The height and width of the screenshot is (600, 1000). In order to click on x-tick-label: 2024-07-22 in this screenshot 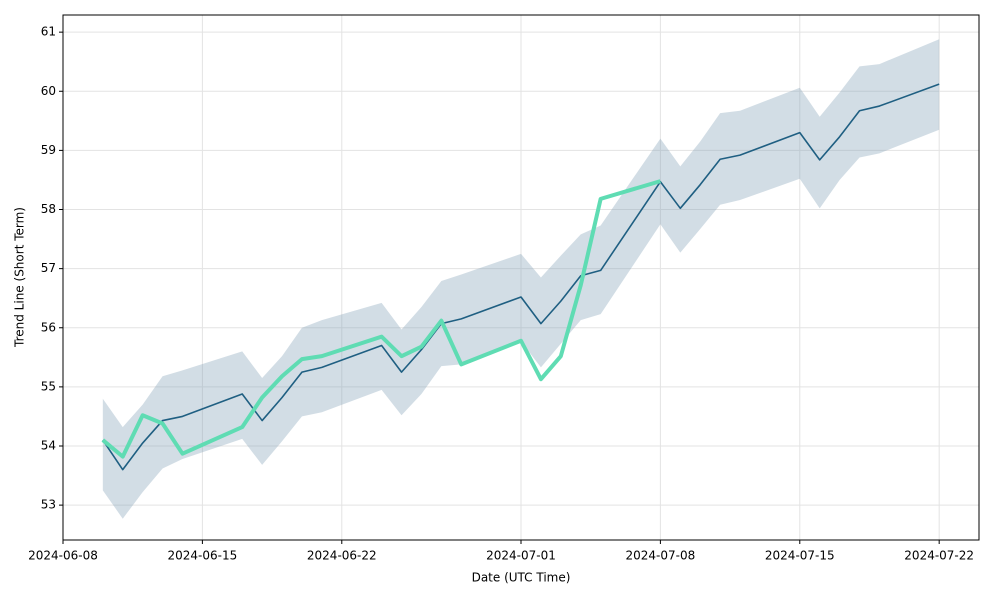, I will do `click(939, 556)`.